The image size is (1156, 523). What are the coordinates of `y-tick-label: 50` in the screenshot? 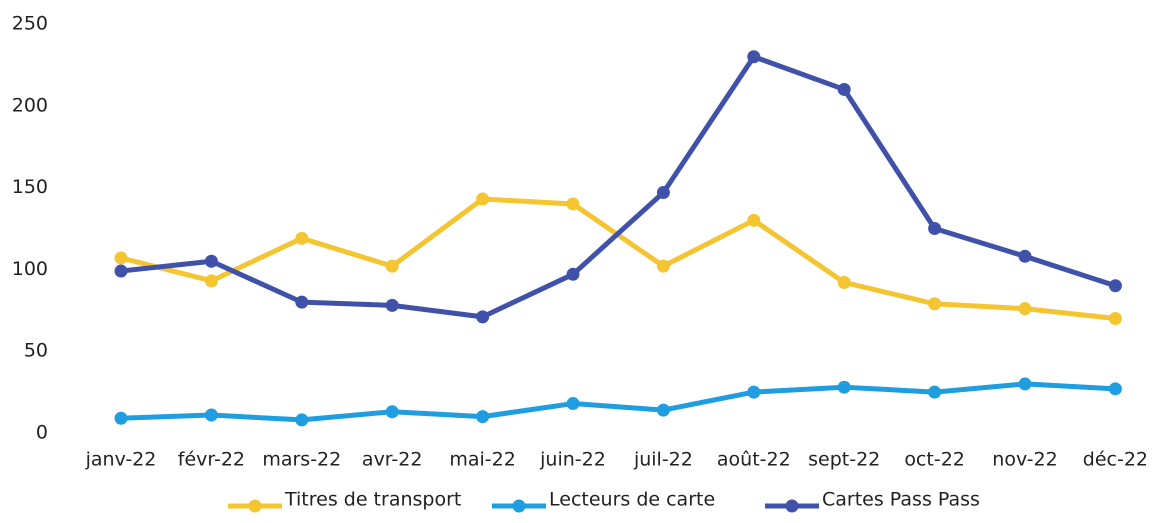 It's located at (36, 351).